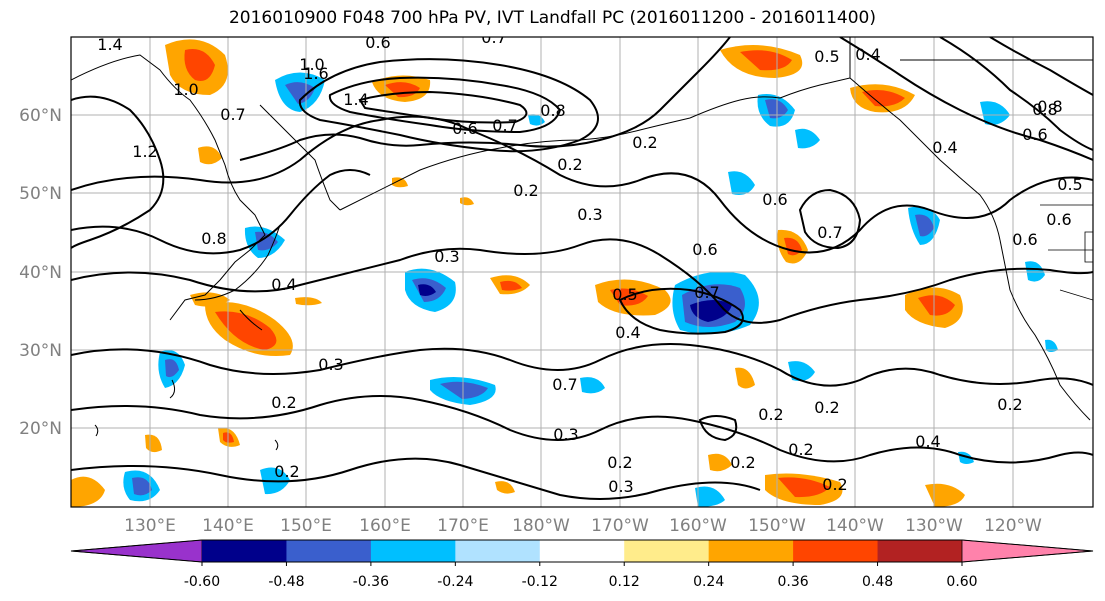 The width and height of the screenshot is (1105, 601). I want to click on coast-nw-america, so click(1045, 330).